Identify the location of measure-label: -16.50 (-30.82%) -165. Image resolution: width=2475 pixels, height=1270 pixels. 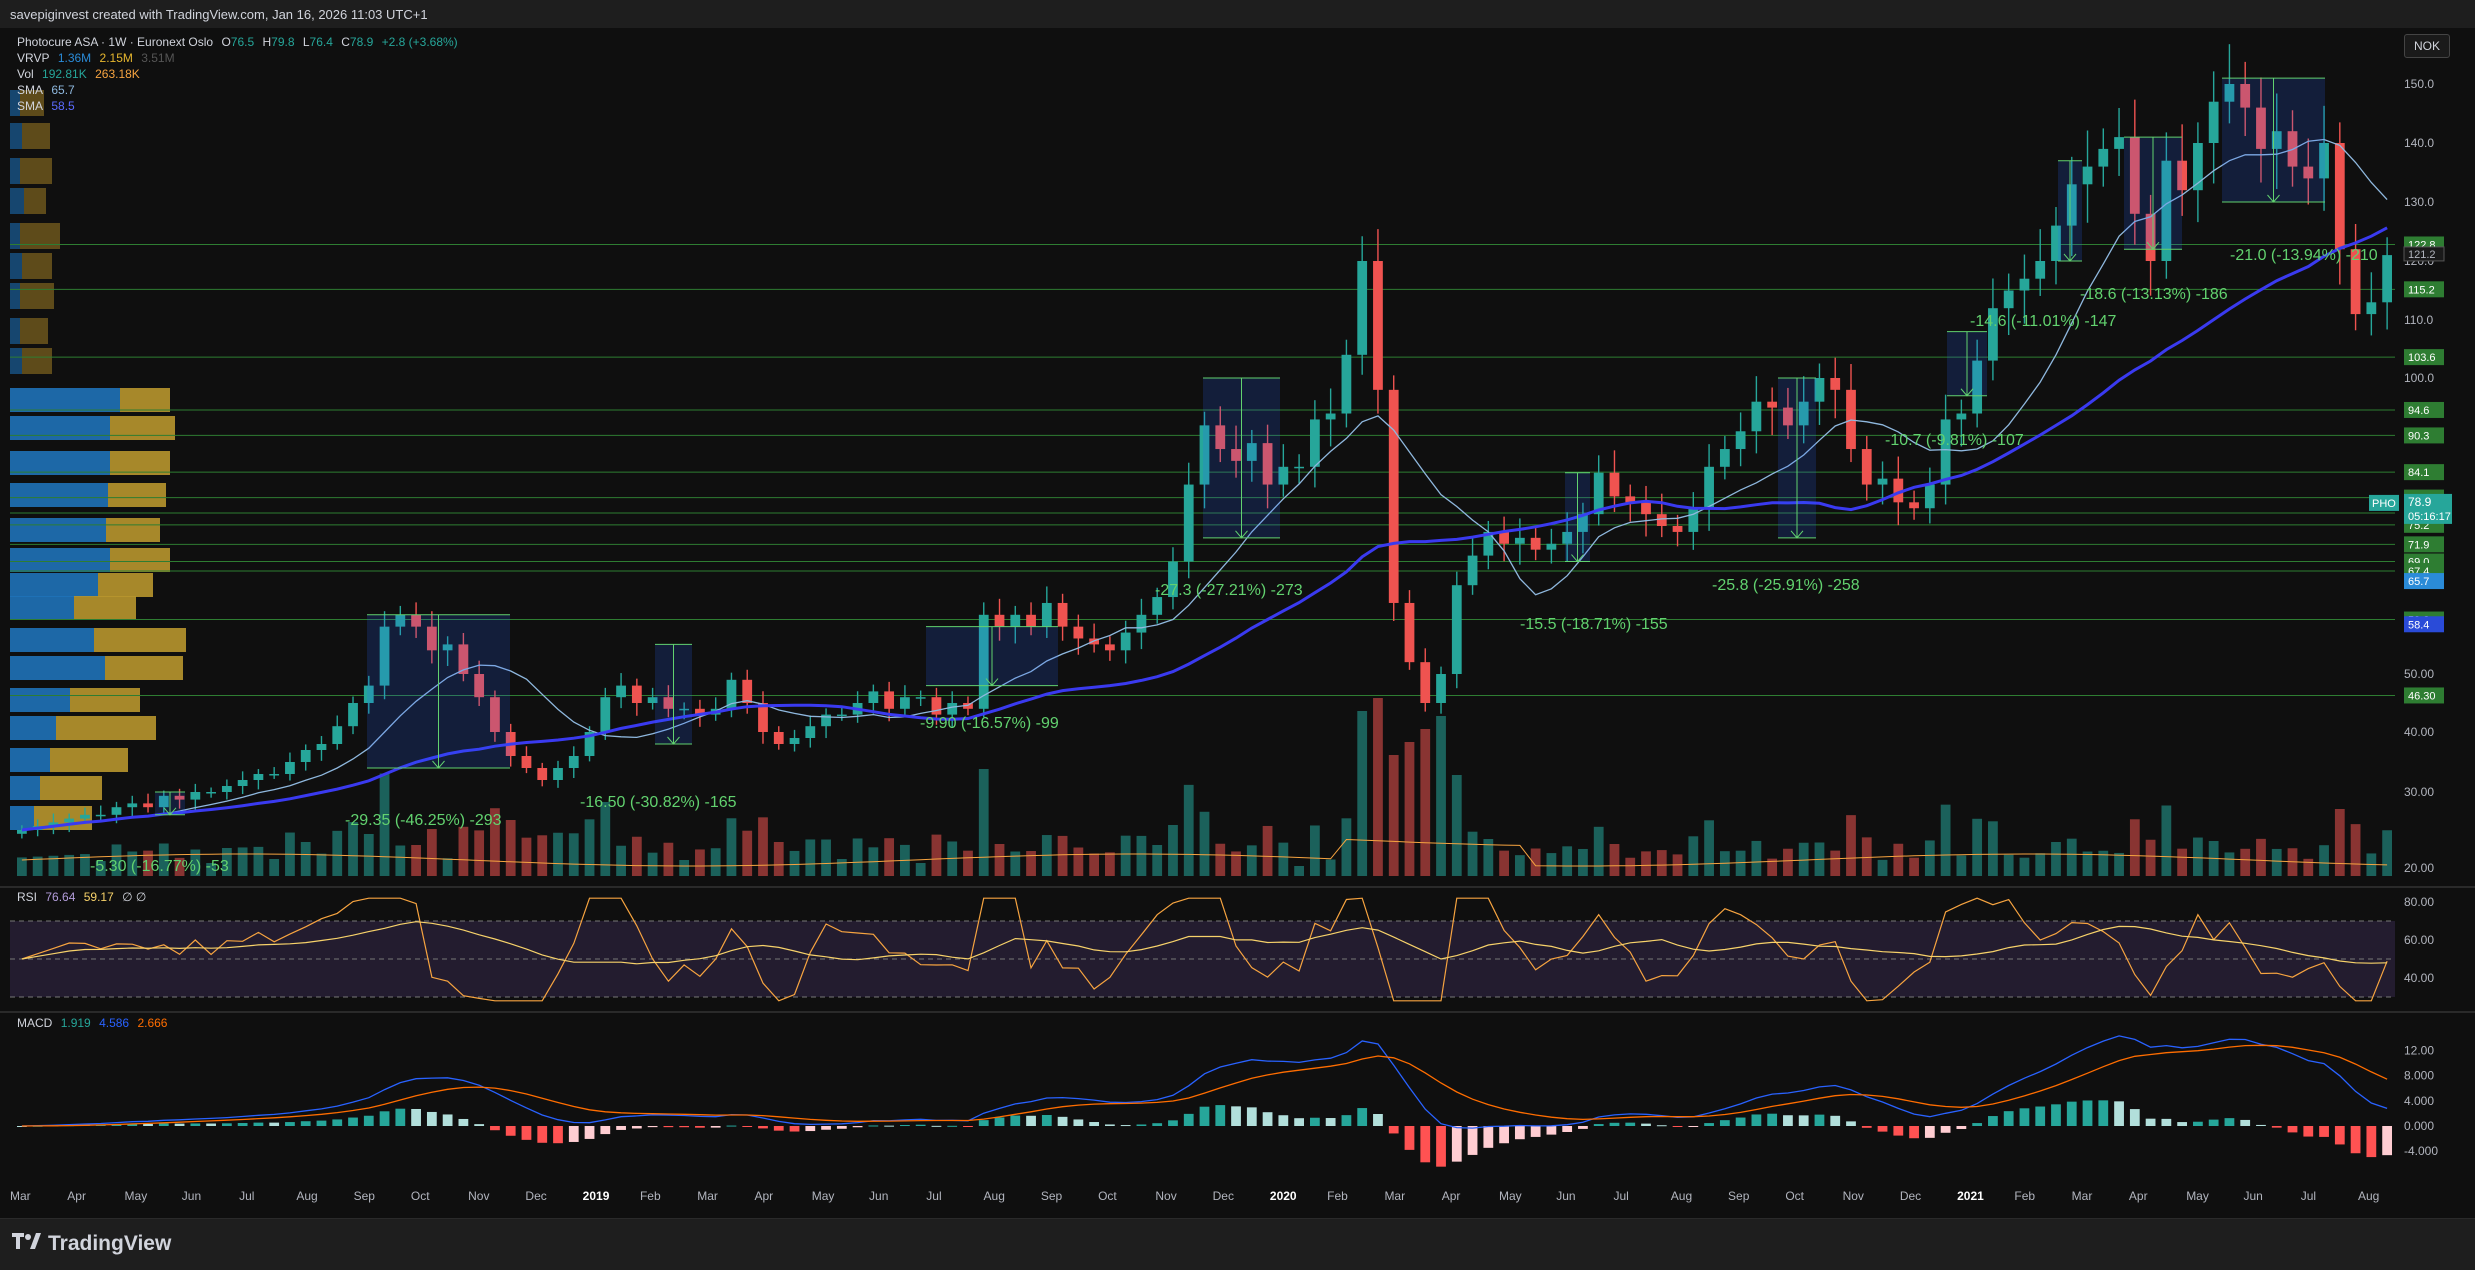
(658, 802).